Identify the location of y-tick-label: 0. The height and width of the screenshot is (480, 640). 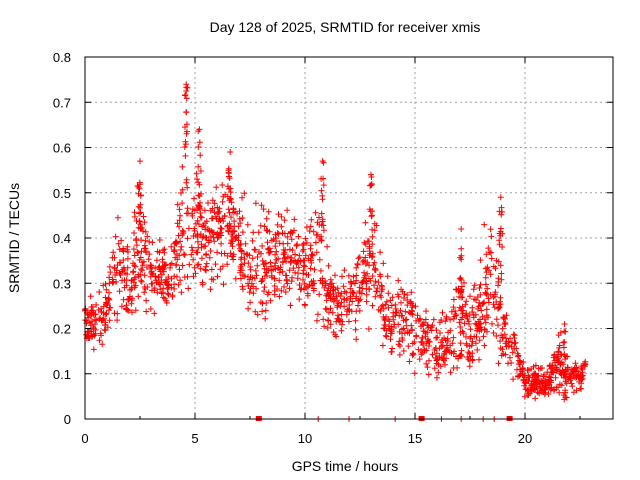
(67, 419).